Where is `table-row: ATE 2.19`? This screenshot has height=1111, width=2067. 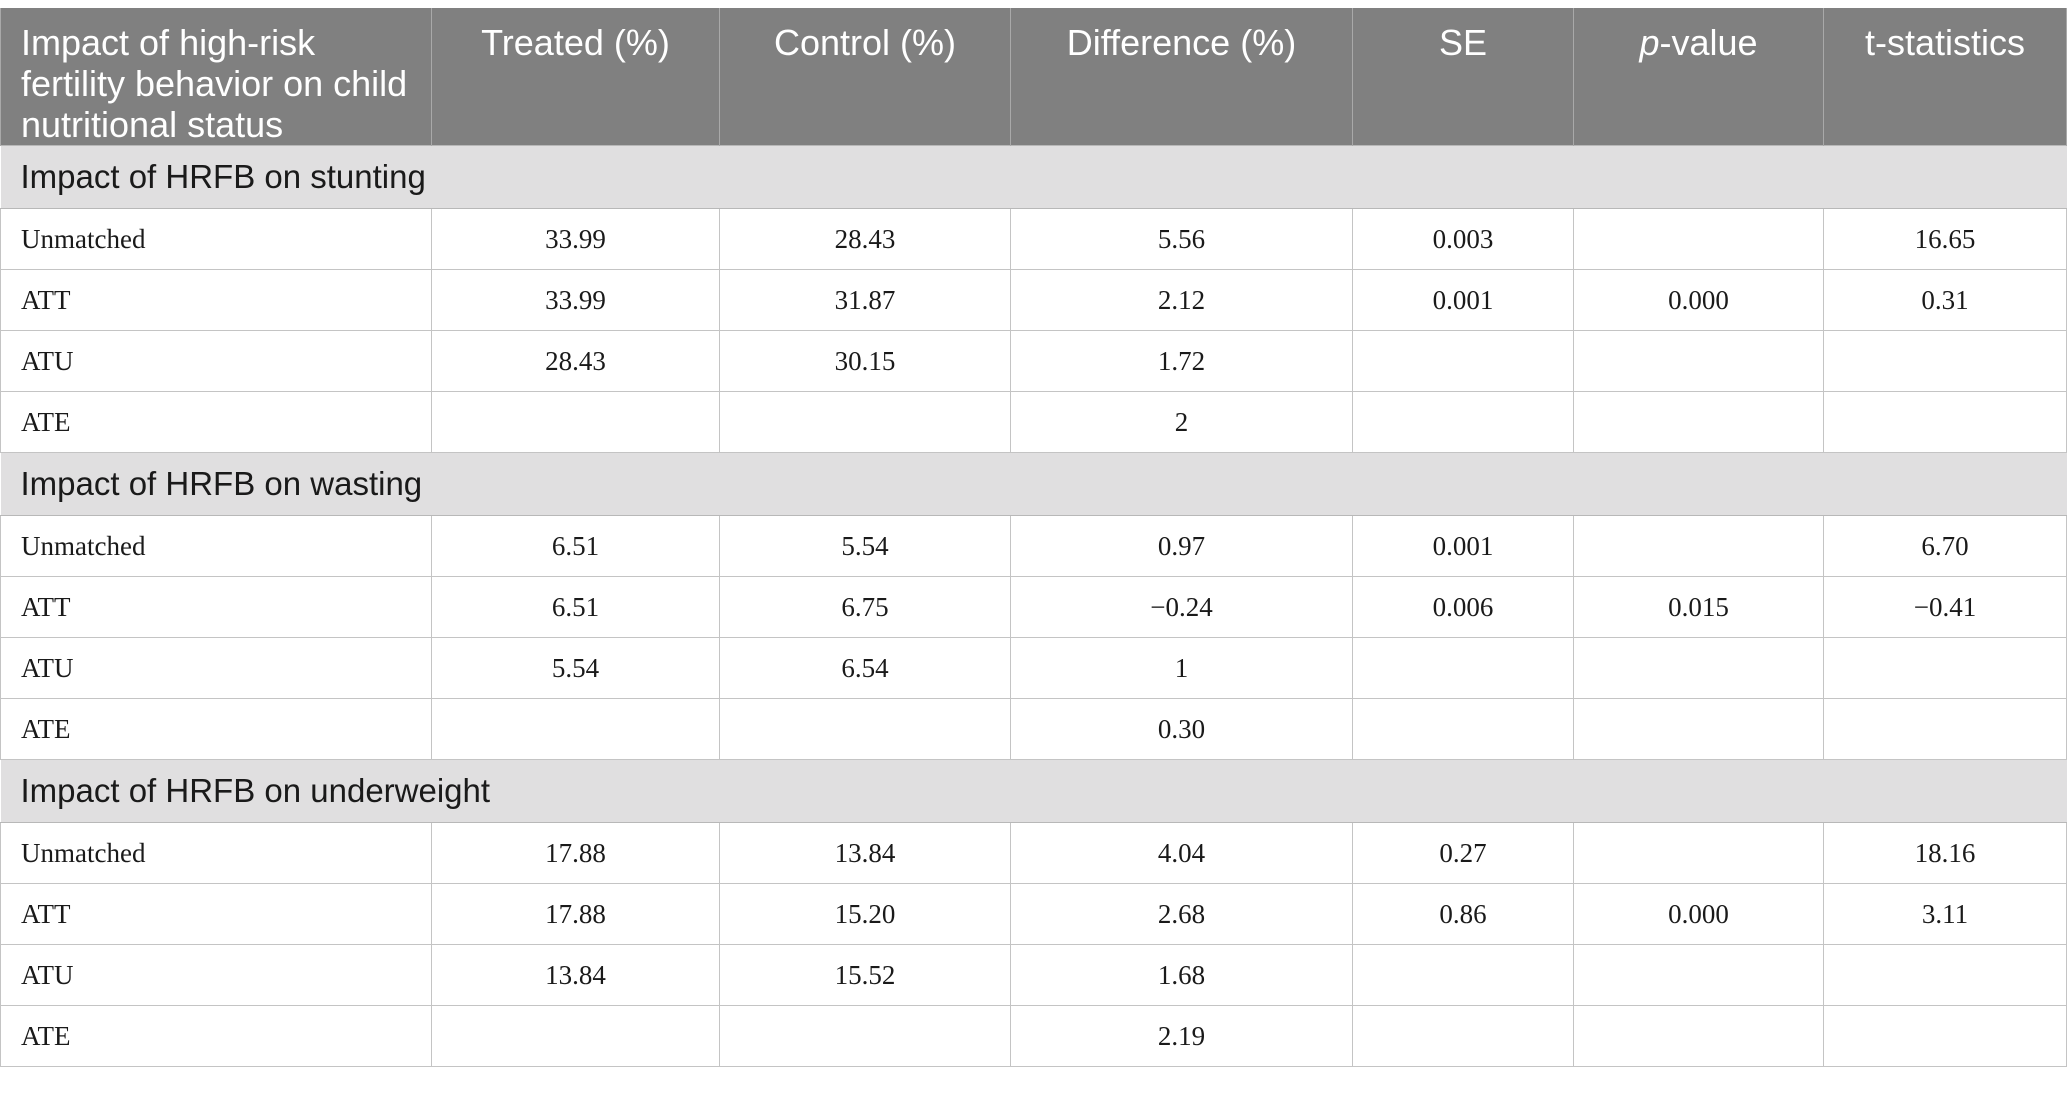 table-row: ATE 2.19 is located at coordinates (1033, 1036).